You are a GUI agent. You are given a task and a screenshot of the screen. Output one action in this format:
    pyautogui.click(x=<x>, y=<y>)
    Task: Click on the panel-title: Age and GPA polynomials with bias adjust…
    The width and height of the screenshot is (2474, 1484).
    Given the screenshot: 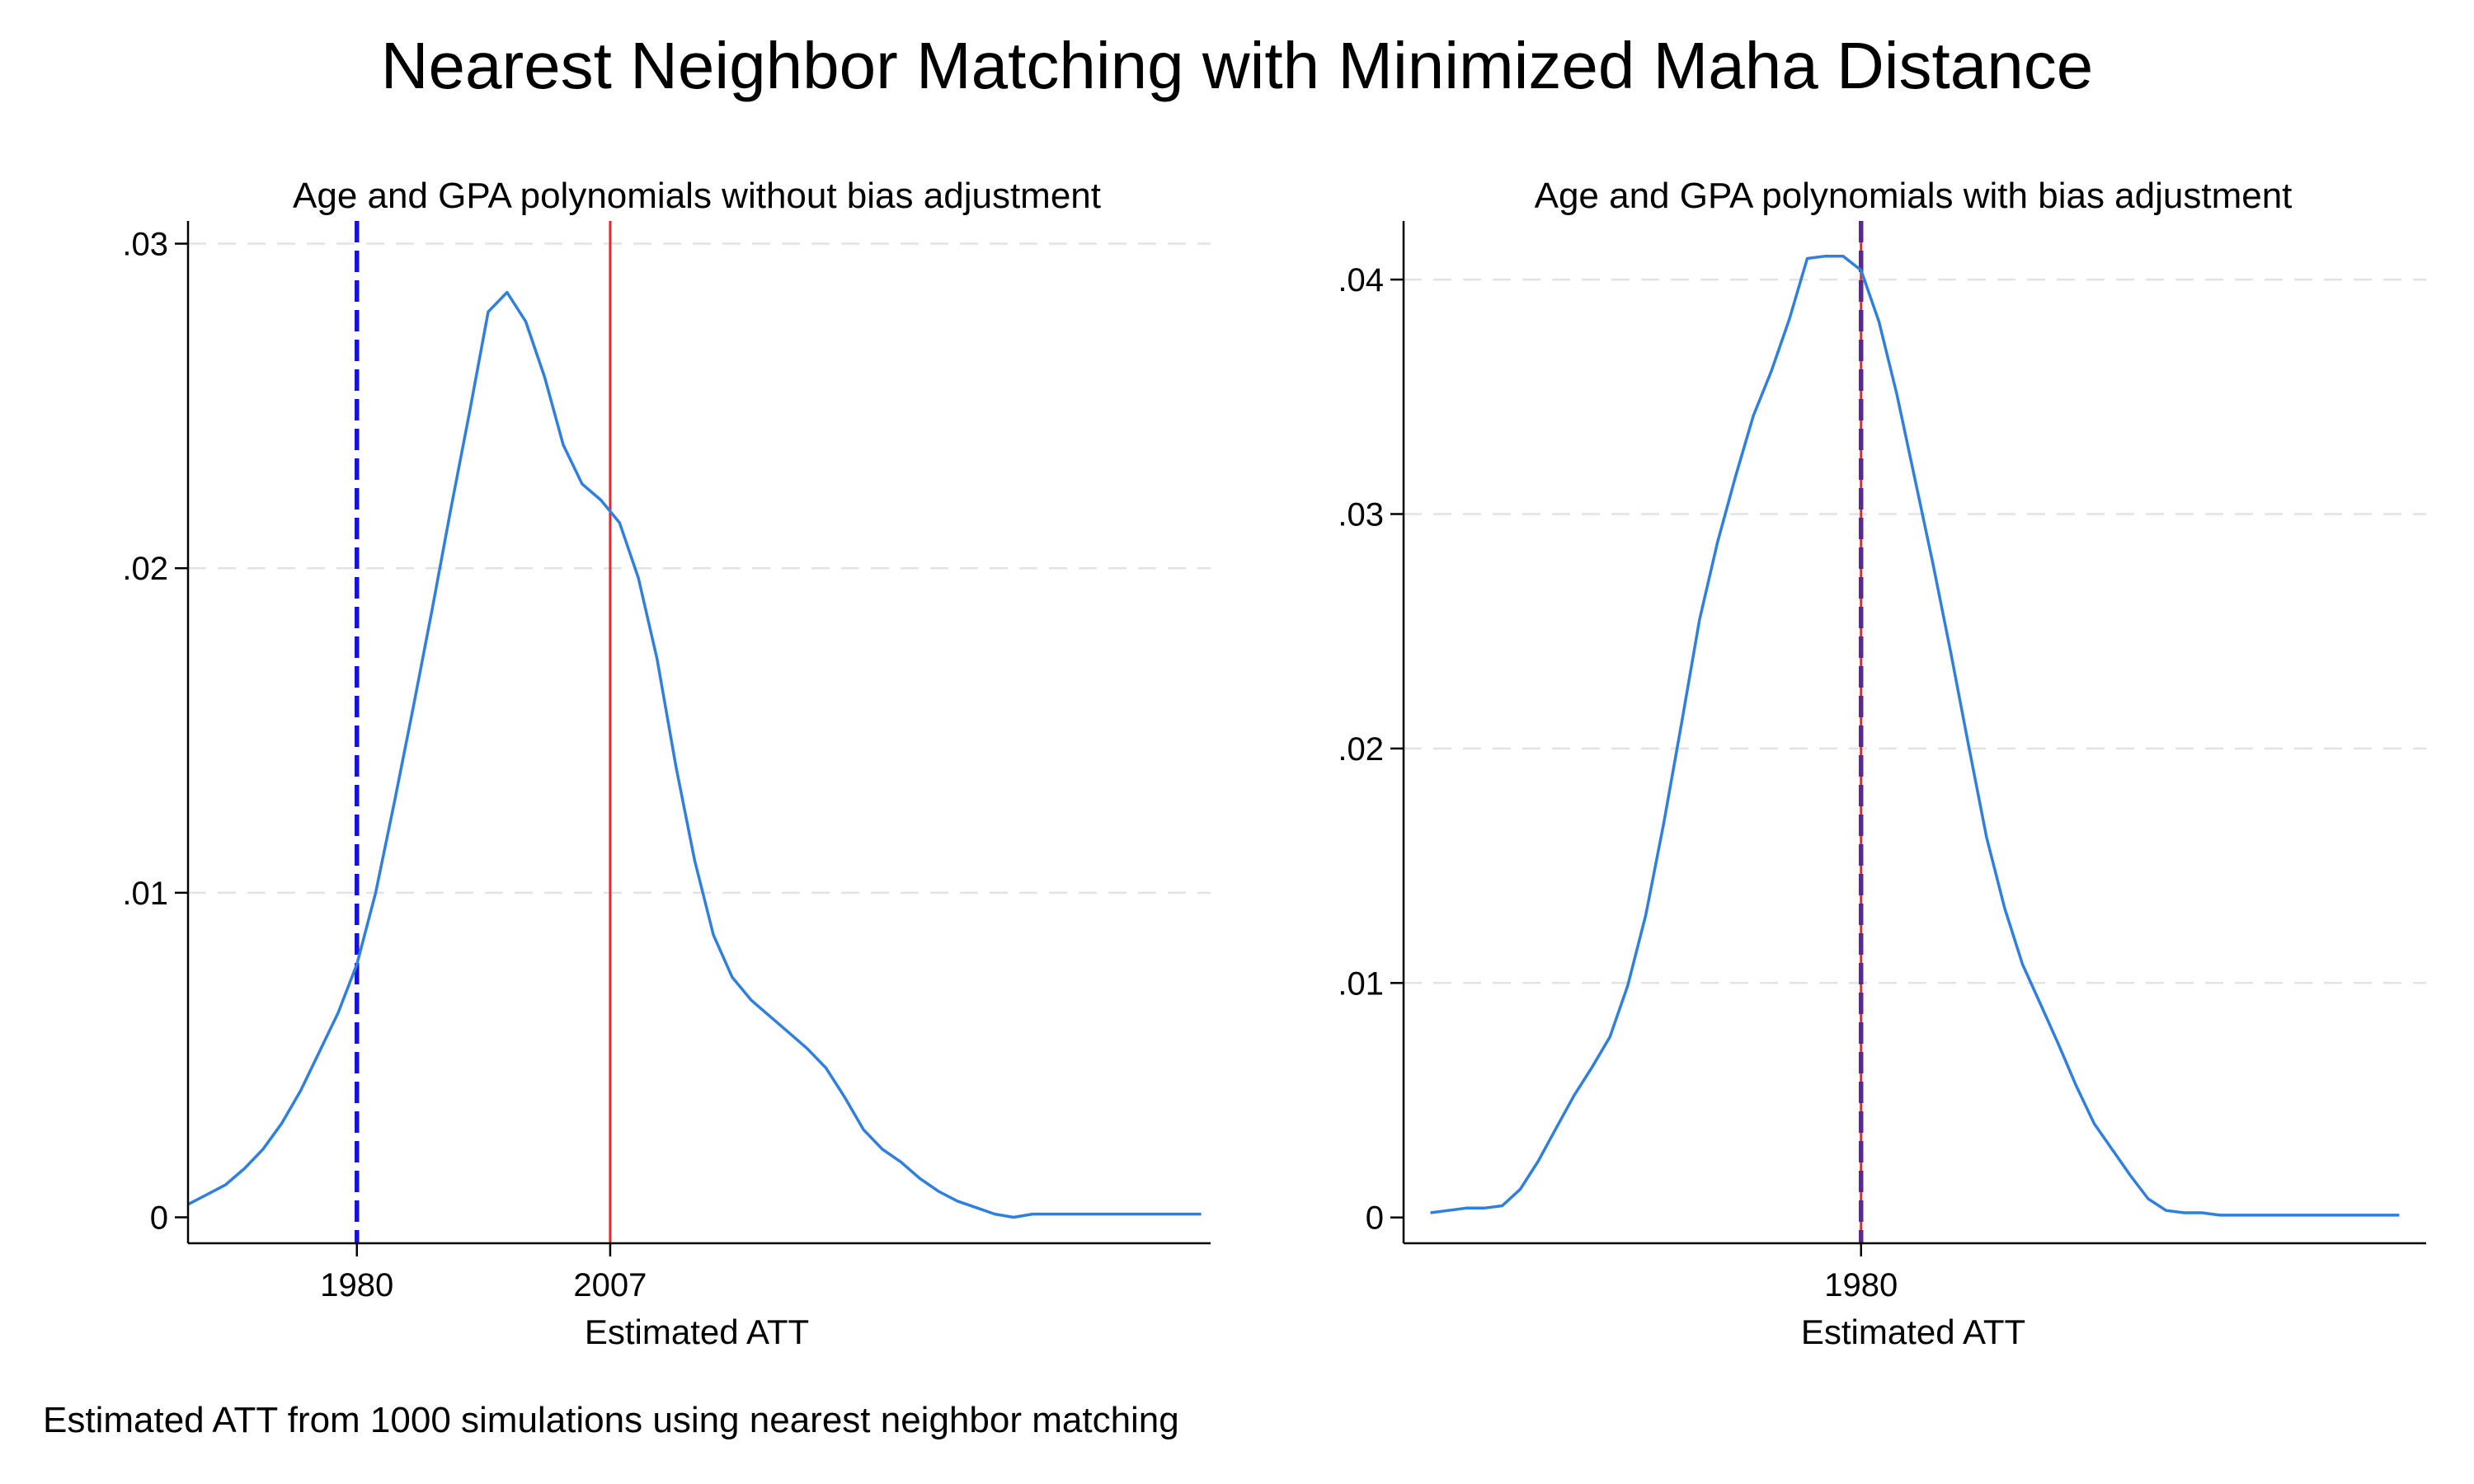 What is the action you would take?
    pyautogui.click(x=1914, y=196)
    